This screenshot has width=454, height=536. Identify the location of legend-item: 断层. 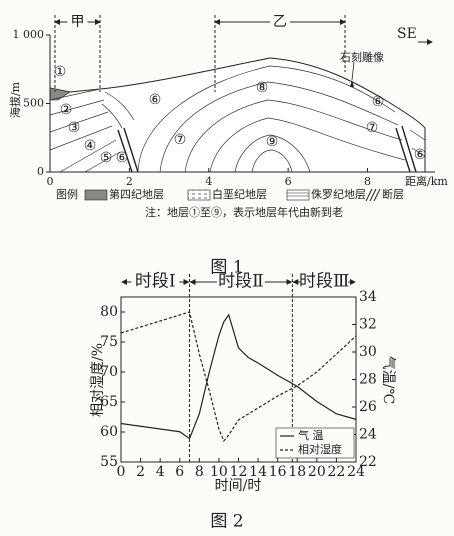
(393, 194).